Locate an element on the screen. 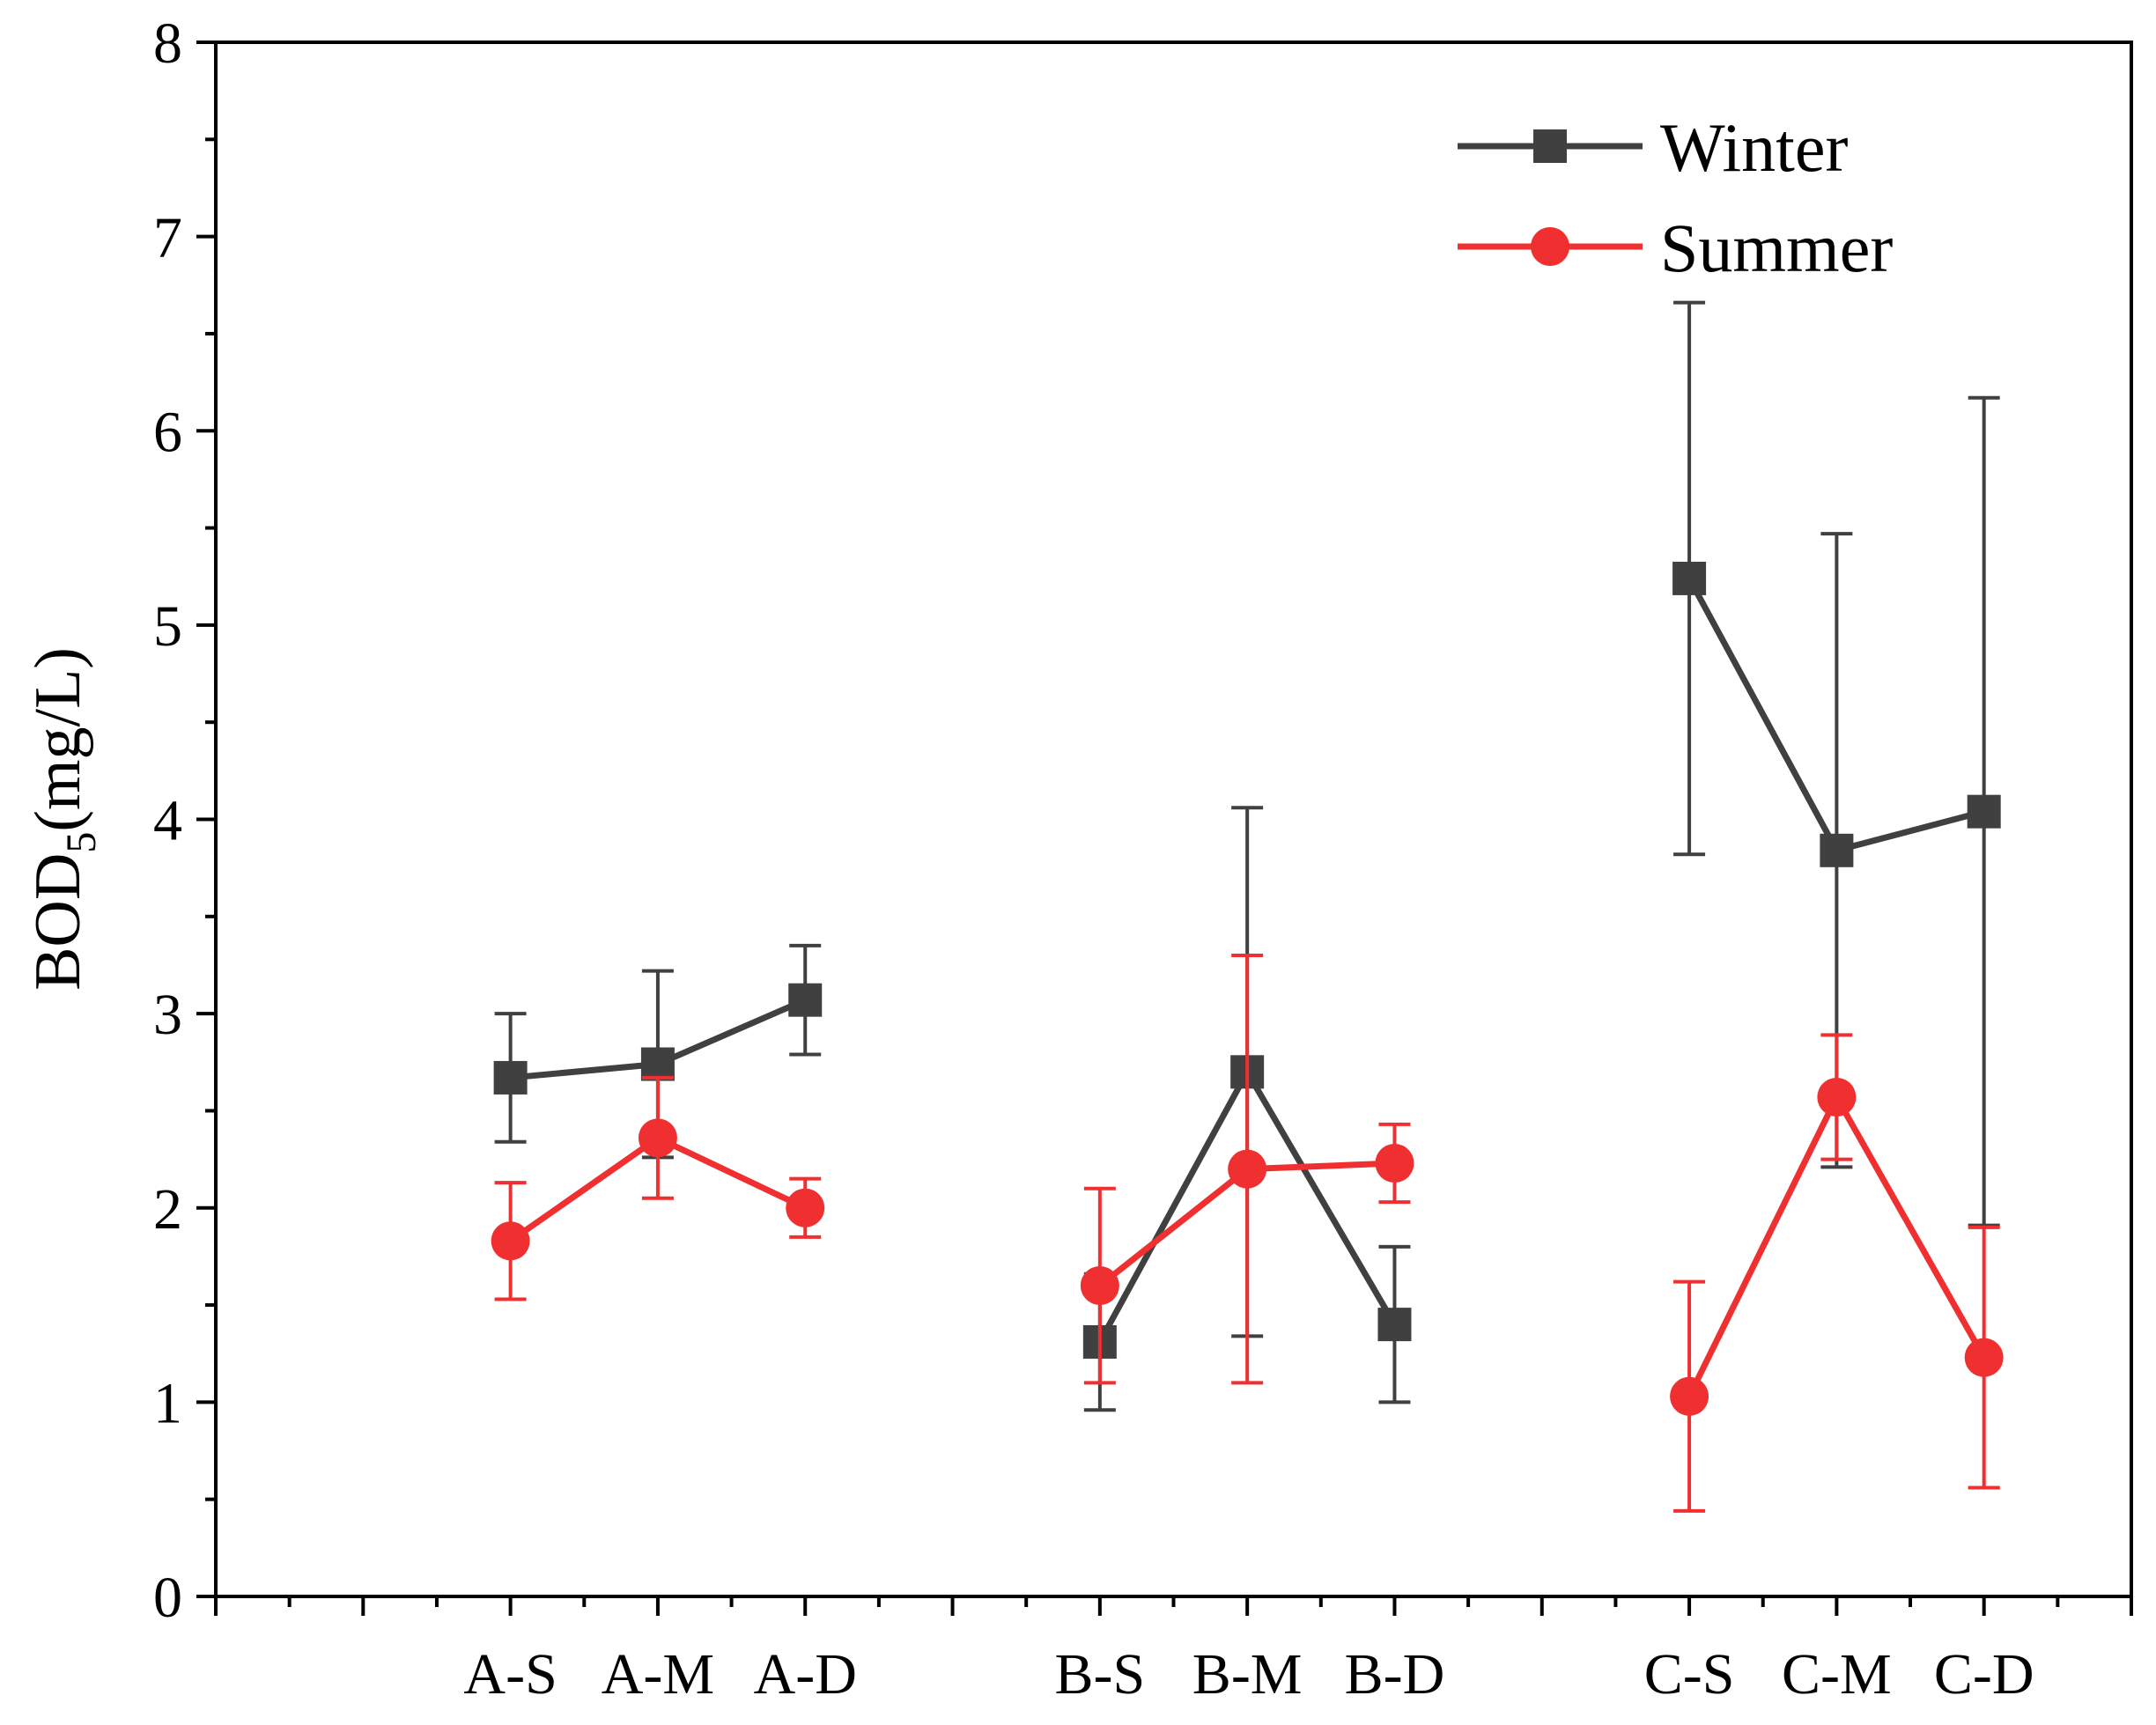 Image resolution: width=2156 pixels, height=1725 pixels. legend-label-winter: Winter is located at coordinates (1754, 147).